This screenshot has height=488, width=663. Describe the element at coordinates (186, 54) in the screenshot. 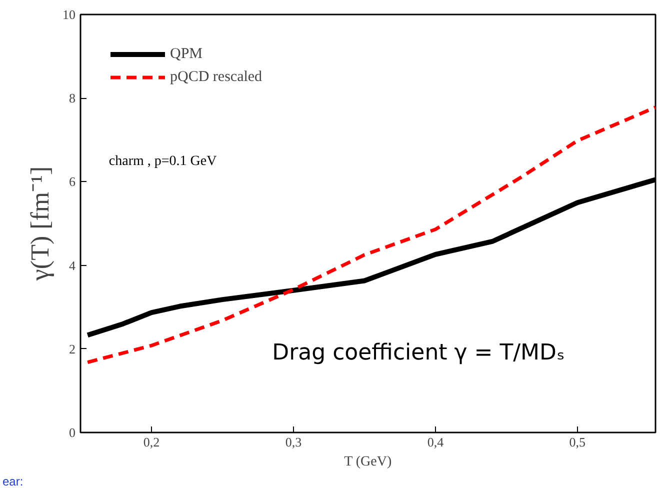

I see `legend-label: QPM` at that location.